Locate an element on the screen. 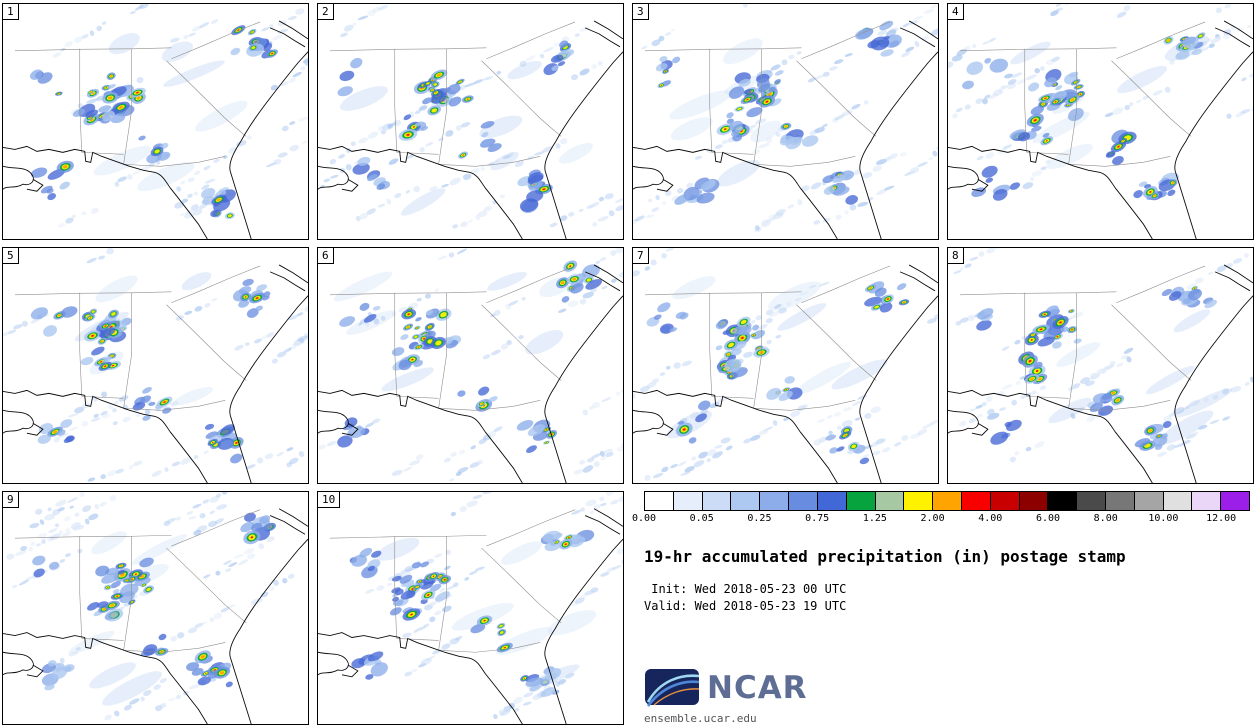 The image size is (1260, 728). colorbar-tick-label: 4.00 is located at coordinates (990, 518).